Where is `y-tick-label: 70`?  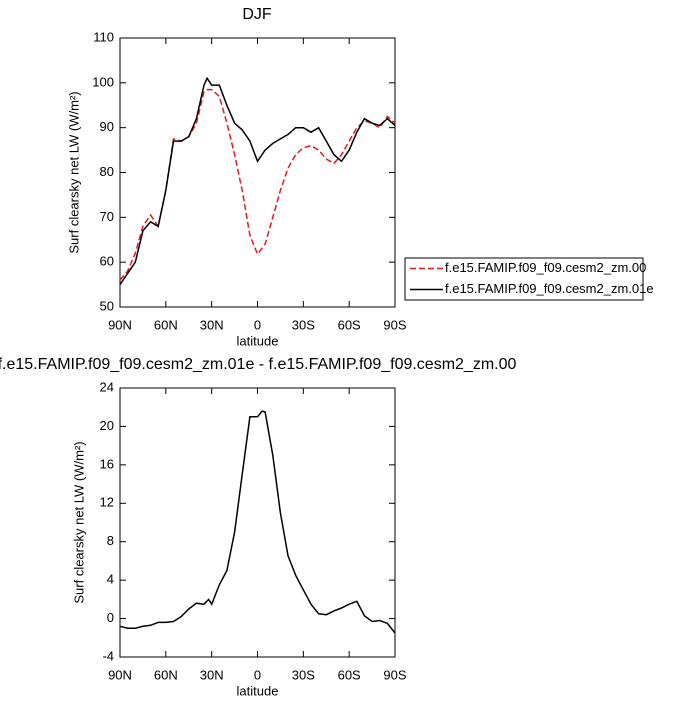
y-tick-label: 70 is located at coordinates (107, 216).